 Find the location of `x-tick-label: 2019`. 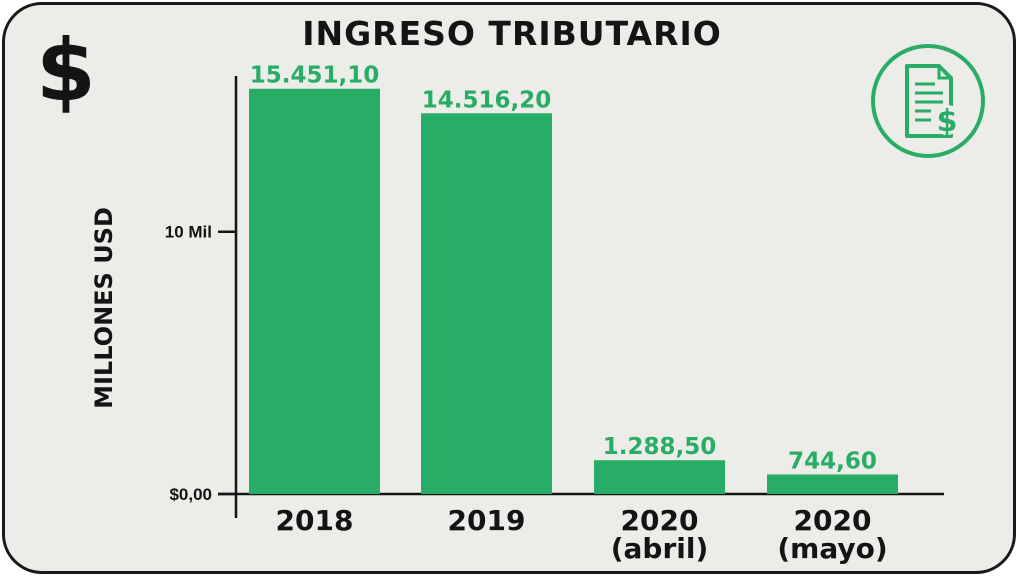

x-tick-label: 2019 is located at coordinates (487, 520).